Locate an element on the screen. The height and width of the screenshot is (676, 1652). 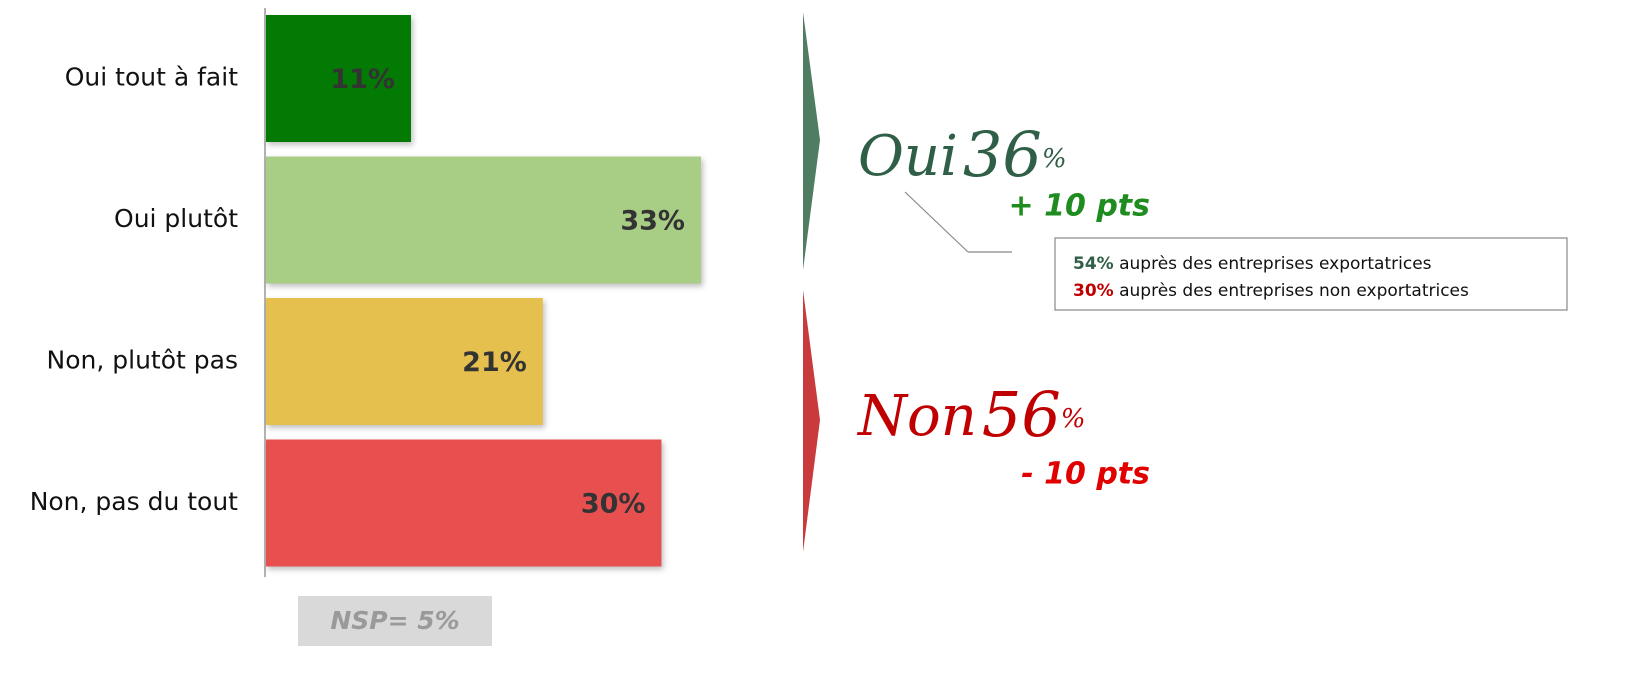
category-label: Oui tout à fait is located at coordinates (151, 77).